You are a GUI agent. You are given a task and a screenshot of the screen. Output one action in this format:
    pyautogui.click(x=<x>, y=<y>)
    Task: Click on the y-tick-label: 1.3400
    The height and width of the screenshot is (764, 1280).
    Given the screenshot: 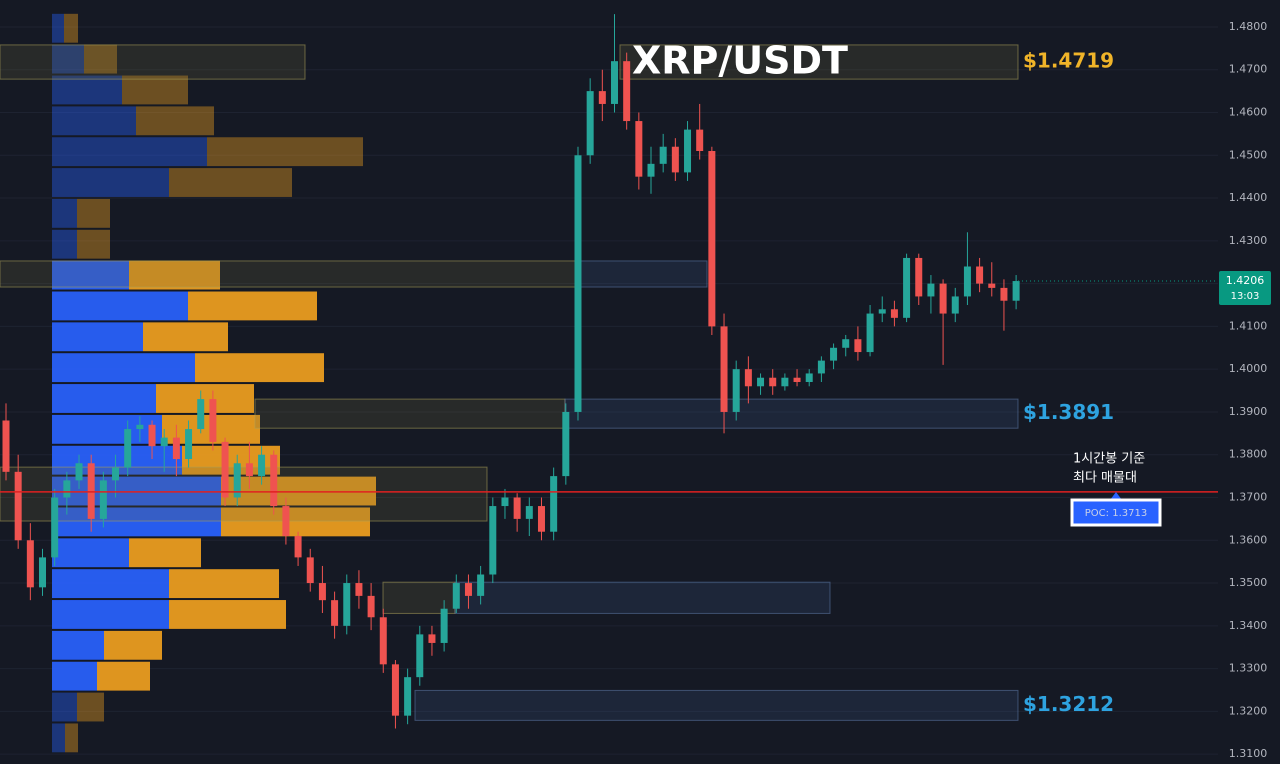 What is the action you would take?
    pyautogui.click(x=1248, y=625)
    